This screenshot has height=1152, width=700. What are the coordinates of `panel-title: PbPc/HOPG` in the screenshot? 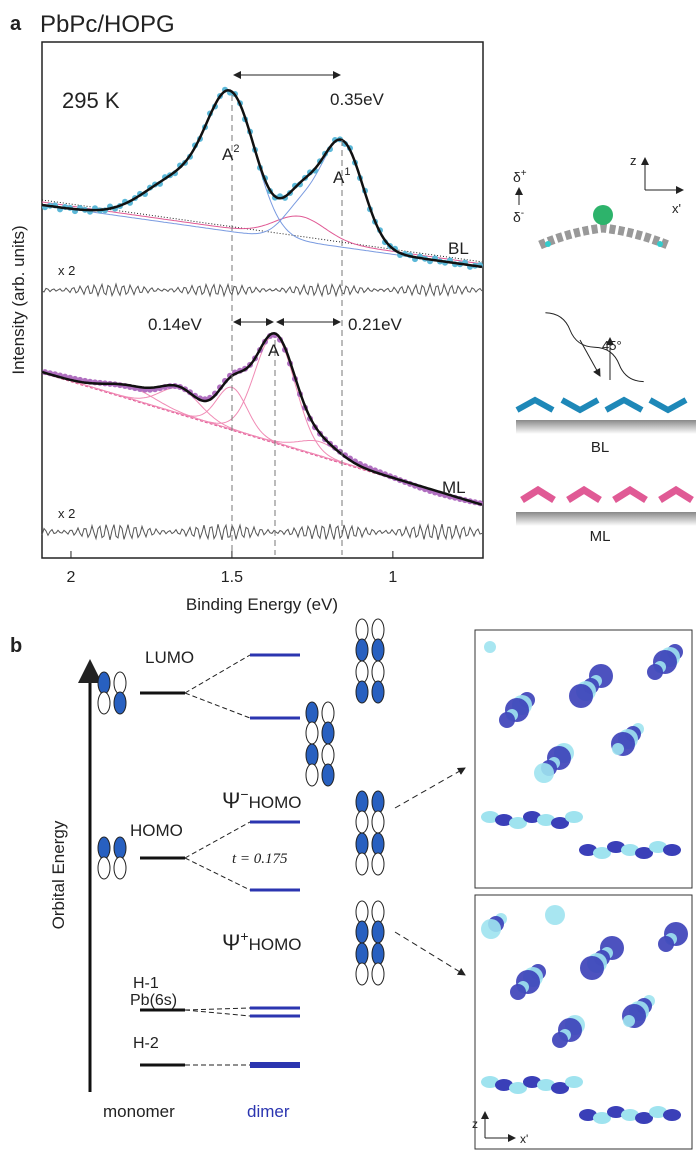 It's located at (107, 24).